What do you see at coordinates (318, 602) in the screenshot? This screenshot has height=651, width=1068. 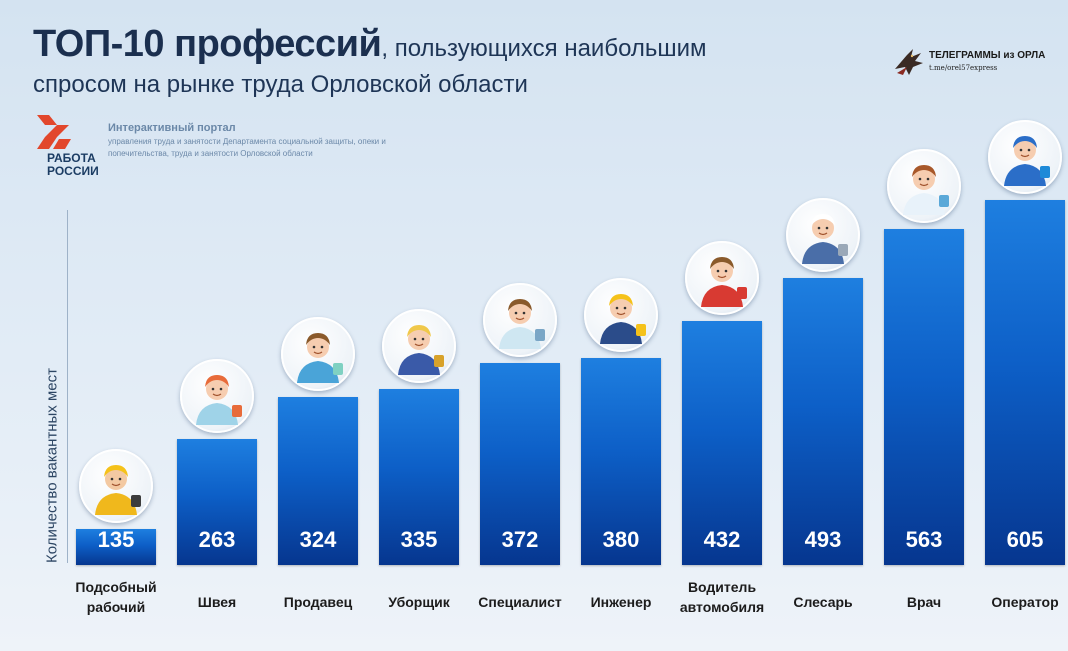 I see `category-label: Продавец` at bounding box center [318, 602].